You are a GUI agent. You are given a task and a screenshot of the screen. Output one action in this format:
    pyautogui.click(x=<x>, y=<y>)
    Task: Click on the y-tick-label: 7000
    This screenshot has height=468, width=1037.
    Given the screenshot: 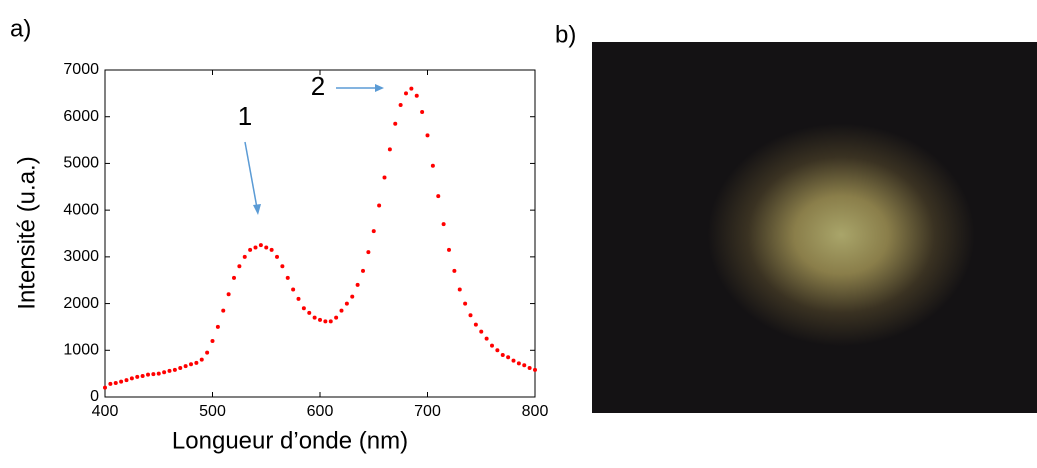 What is the action you would take?
    pyautogui.click(x=81, y=69)
    